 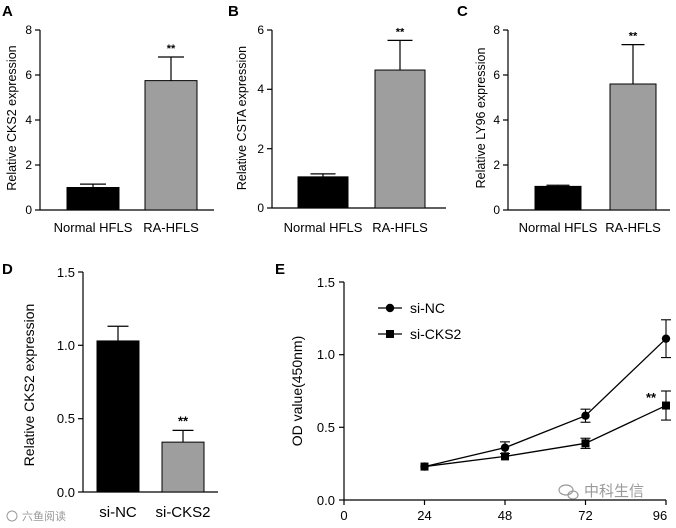 What do you see at coordinates (12, 516) in the screenshot?
I see `watermark-logo-icon` at bounding box center [12, 516].